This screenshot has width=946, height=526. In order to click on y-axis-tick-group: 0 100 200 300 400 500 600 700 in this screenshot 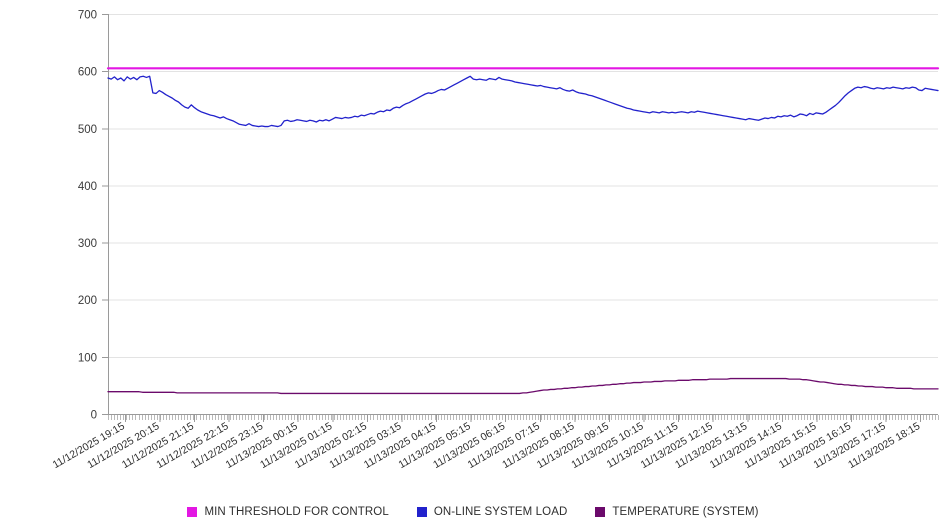, I will do `click(93, 216)`.